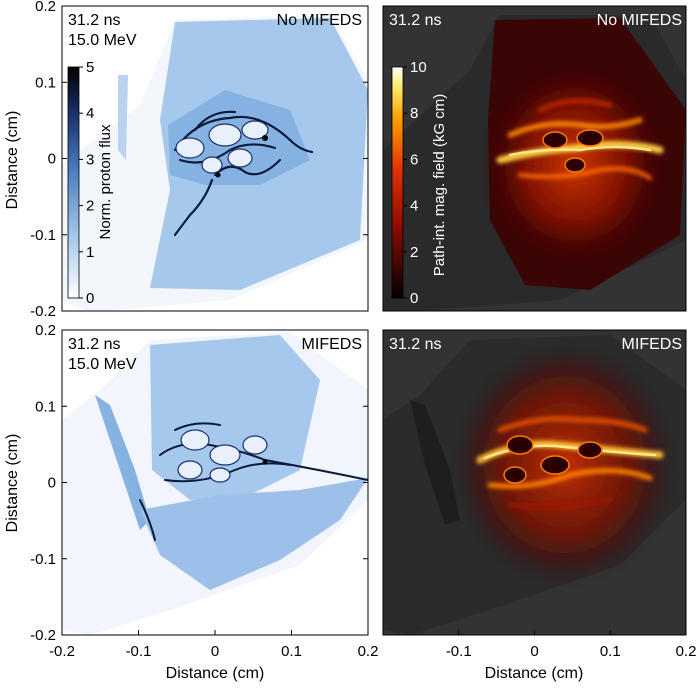 The height and width of the screenshot is (689, 700). Describe the element at coordinates (62, 651) in the screenshot. I see `x-tick-label: -0.2` at that location.